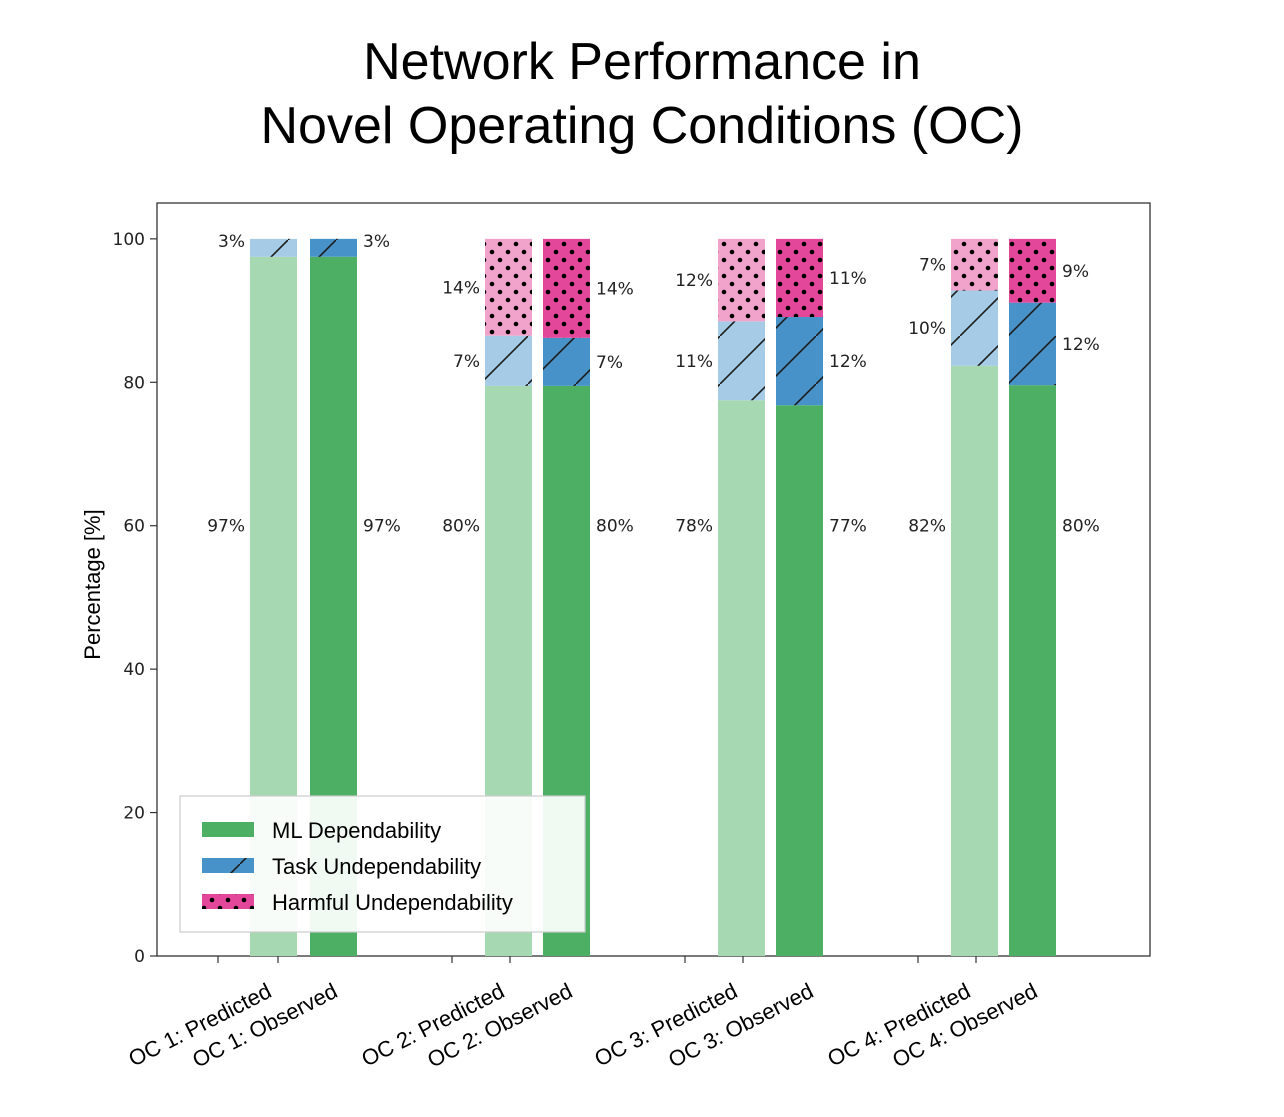 This screenshot has width=1284, height=1117. Describe the element at coordinates (231, 242) in the screenshot. I see `value-label-1-2: 3%` at that location.